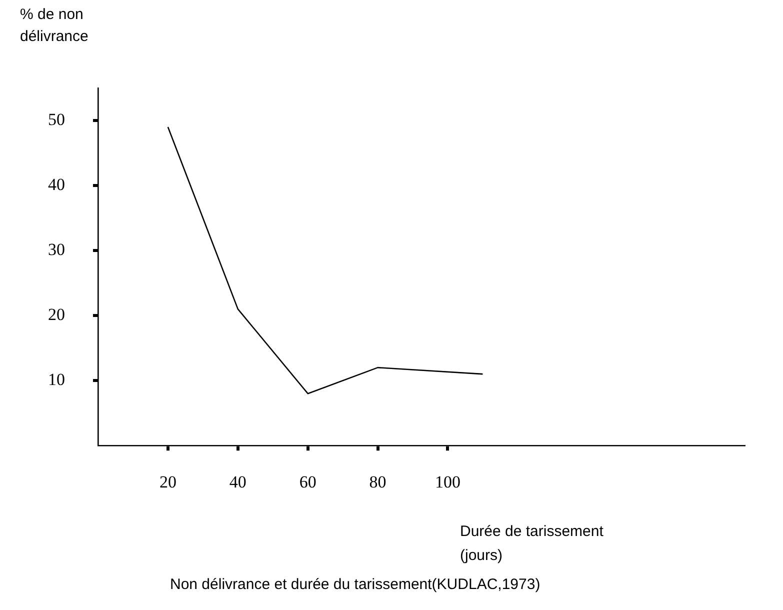 This screenshot has width=783, height=610. Describe the element at coordinates (56, 380) in the screenshot. I see `y-tick-label: 10` at that location.